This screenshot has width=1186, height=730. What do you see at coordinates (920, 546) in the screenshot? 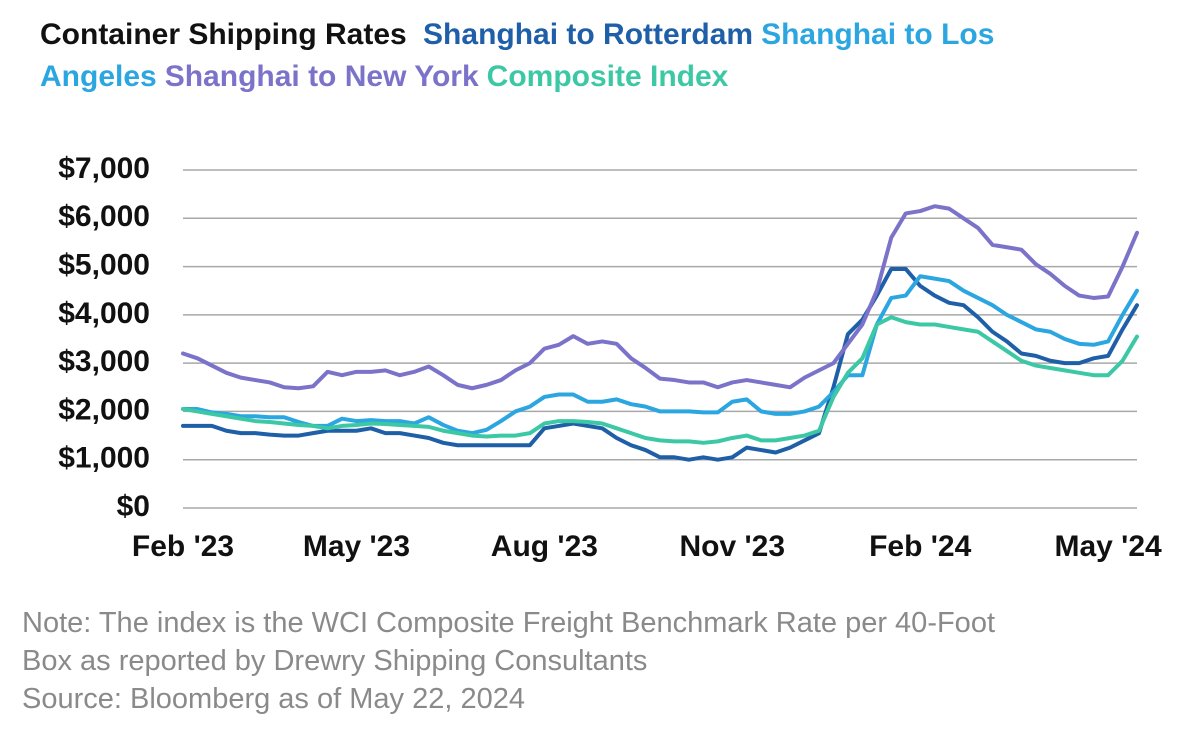
I see `x-tick-label: Feb '24` at bounding box center [920, 546].